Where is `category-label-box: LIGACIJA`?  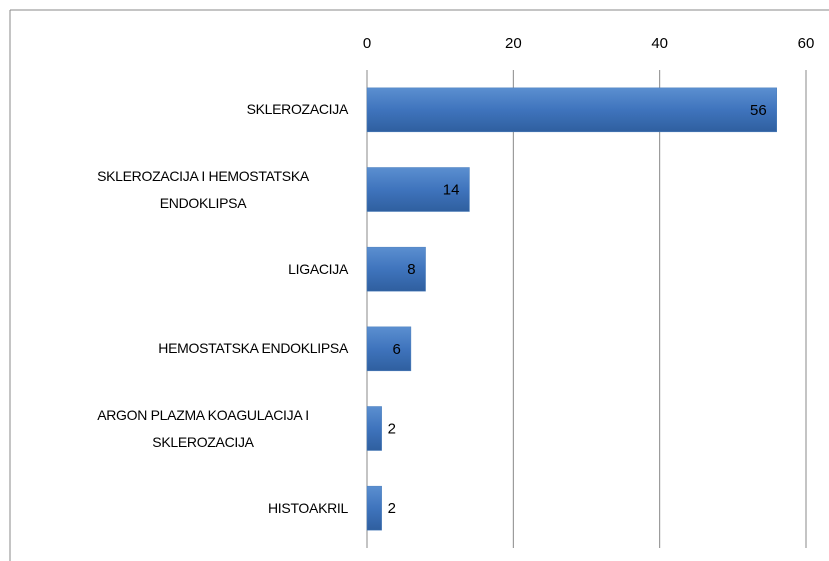
category-label-box: LIGACIJA is located at coordinates (203, 269).